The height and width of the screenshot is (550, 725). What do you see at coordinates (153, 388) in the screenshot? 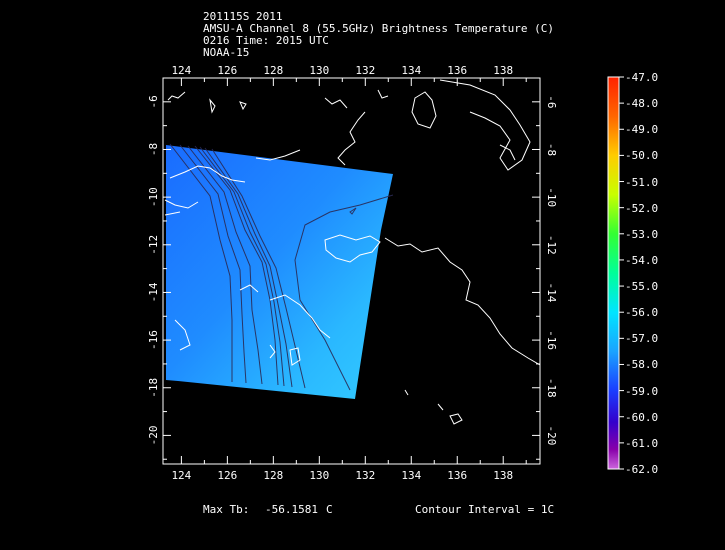
I see `y-tick-label-left: -18` at bounding box center [153, 388].